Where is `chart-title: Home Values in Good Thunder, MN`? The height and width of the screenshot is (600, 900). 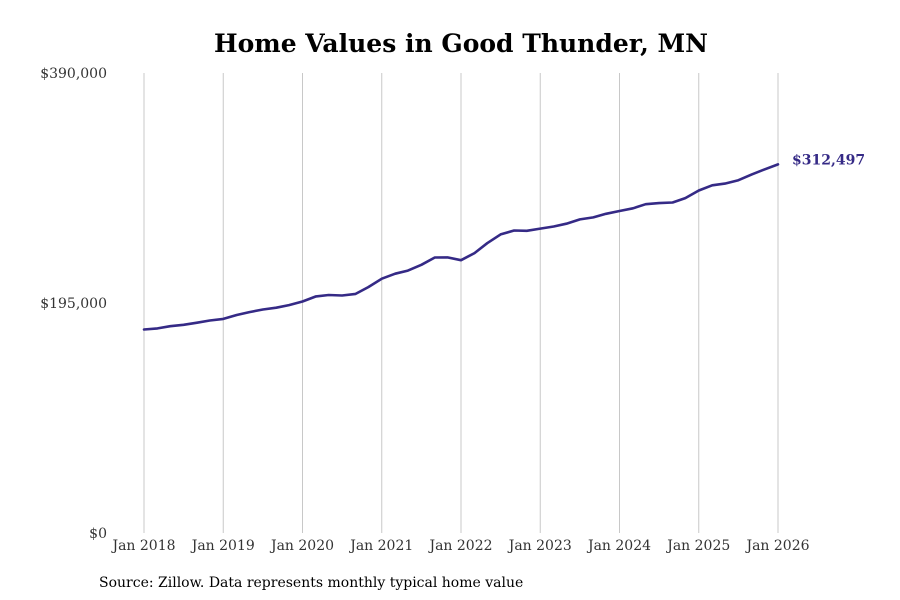
chart-title: Home Values in Good Thunder, MN is located at coordinates (461, 43).